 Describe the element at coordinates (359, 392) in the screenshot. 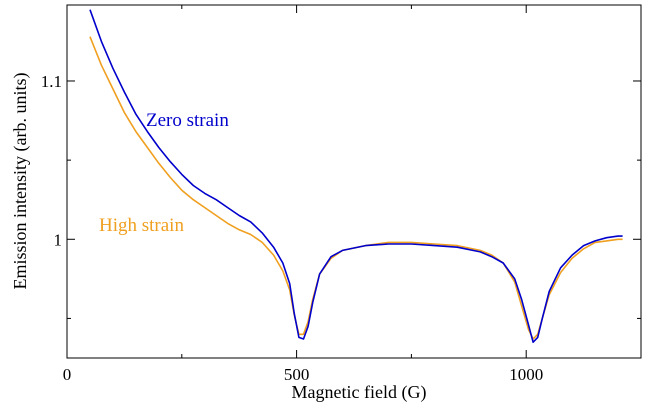

I see `x-axis-label: Magnetic field (G)` at that location.